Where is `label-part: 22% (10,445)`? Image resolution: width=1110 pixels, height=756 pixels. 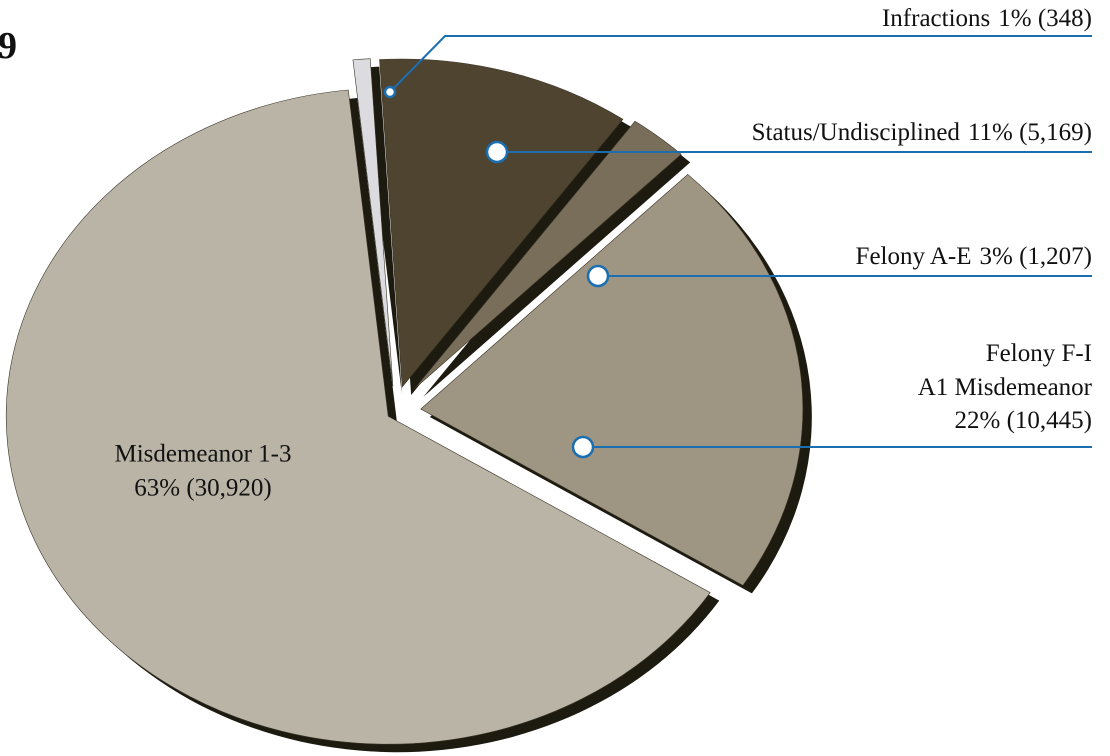
label-part: 22% (10,445) is located at coordinates (1023, 420).